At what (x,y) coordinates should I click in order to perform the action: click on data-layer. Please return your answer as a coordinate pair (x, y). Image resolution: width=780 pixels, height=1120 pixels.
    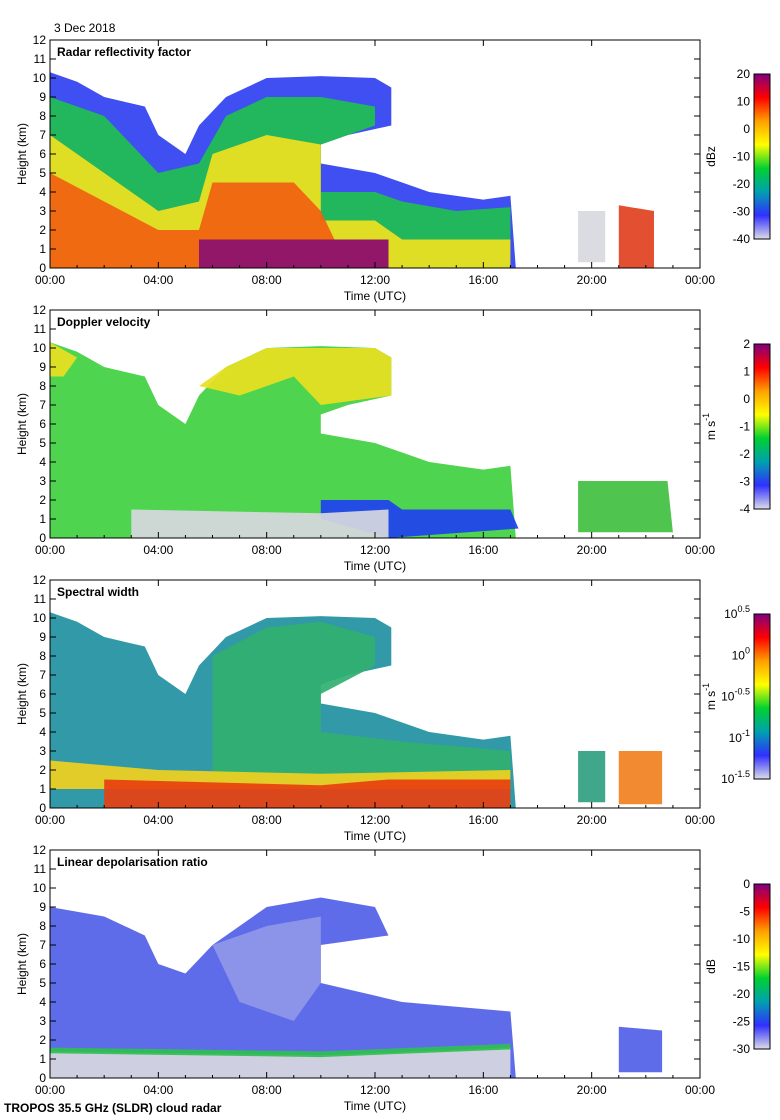
    Looking at the image, I should click on (356, 987).